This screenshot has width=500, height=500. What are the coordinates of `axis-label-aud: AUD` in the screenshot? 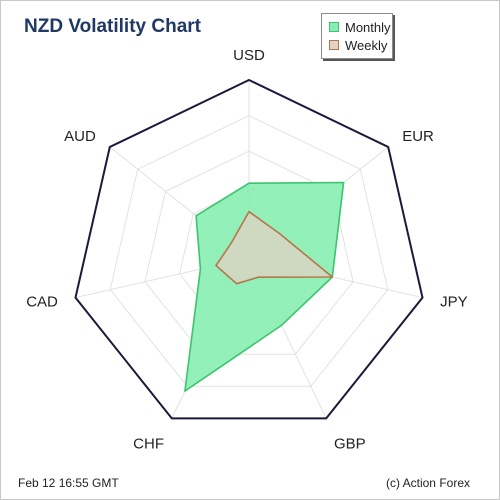 It's located at (80, 136).